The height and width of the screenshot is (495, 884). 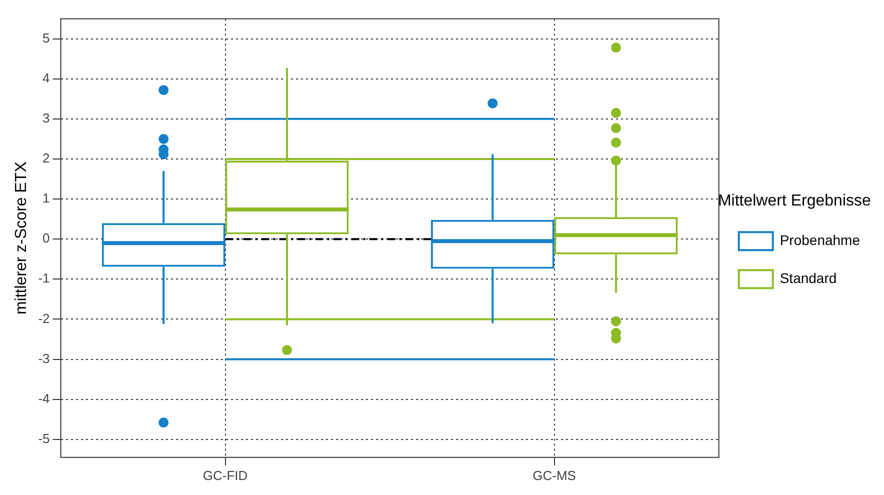 I want to click on y-tick-label: -1, so click(x=44, y=278).